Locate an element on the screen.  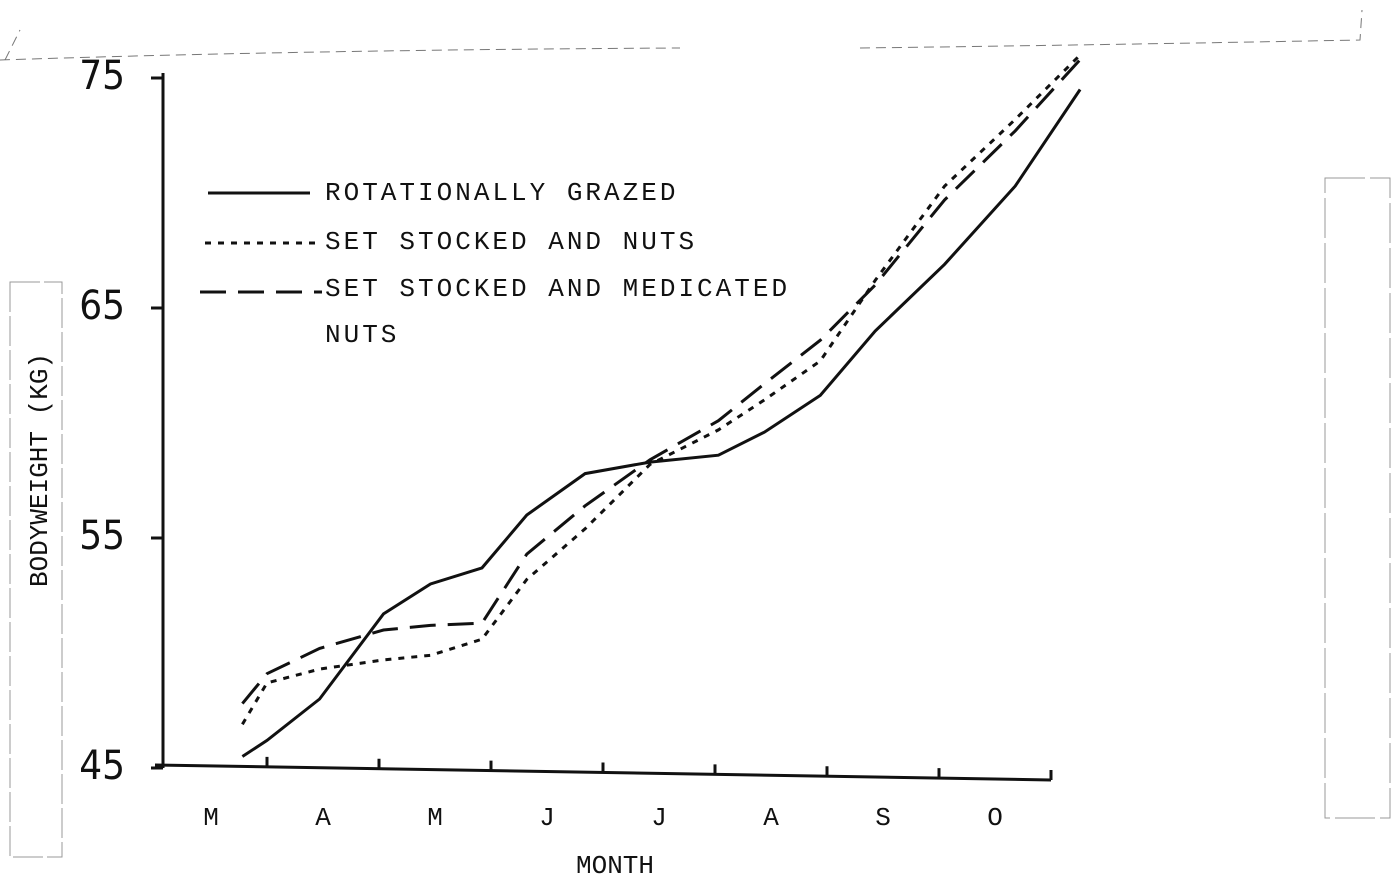
legend-label: SET STOCKED AND NUTS is located at coordinates (511, 242).